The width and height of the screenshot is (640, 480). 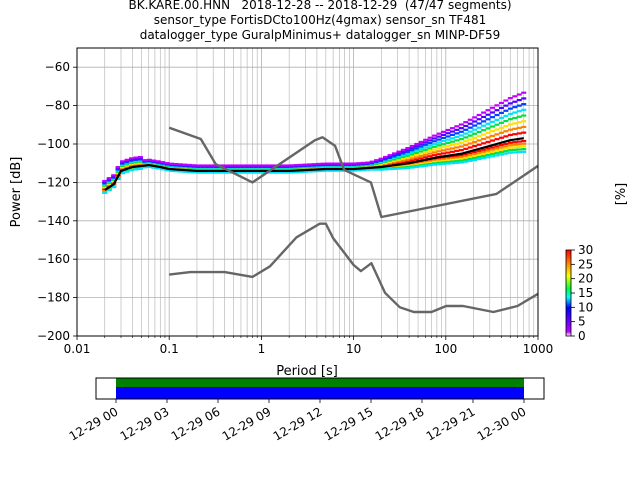 I want to click on y-tick-label: −180, so click(x=53, y=298).